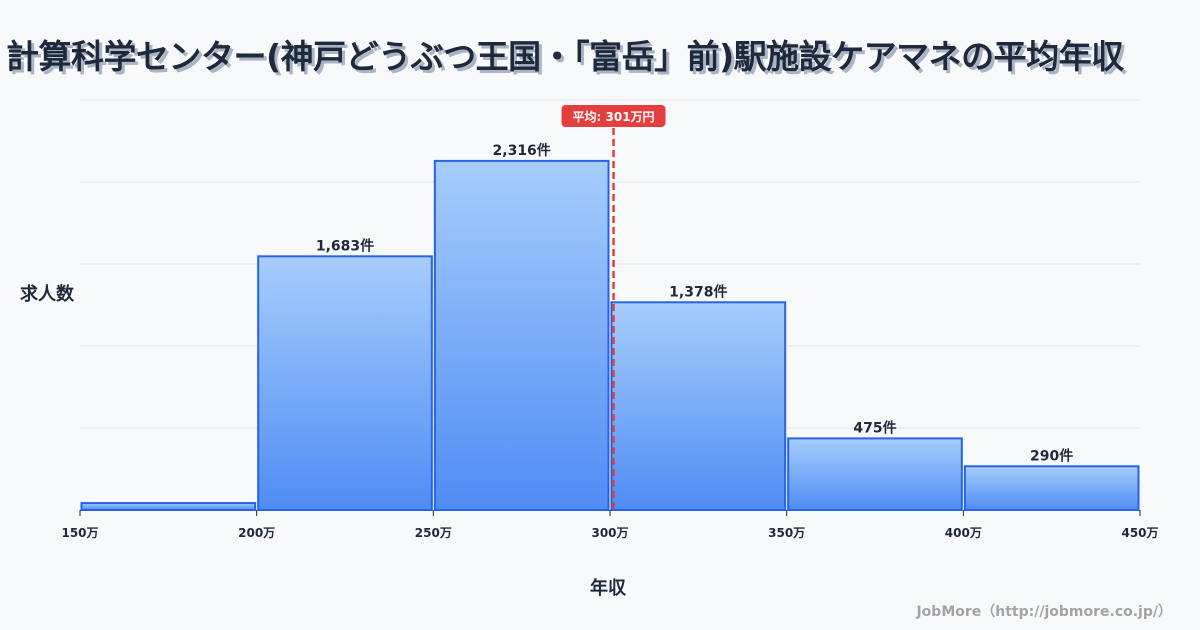  What do you see at coordinates (522, 150) in the screenshot?
I see `bar-value-label: 2,316件` at bounding box center [522, 150].